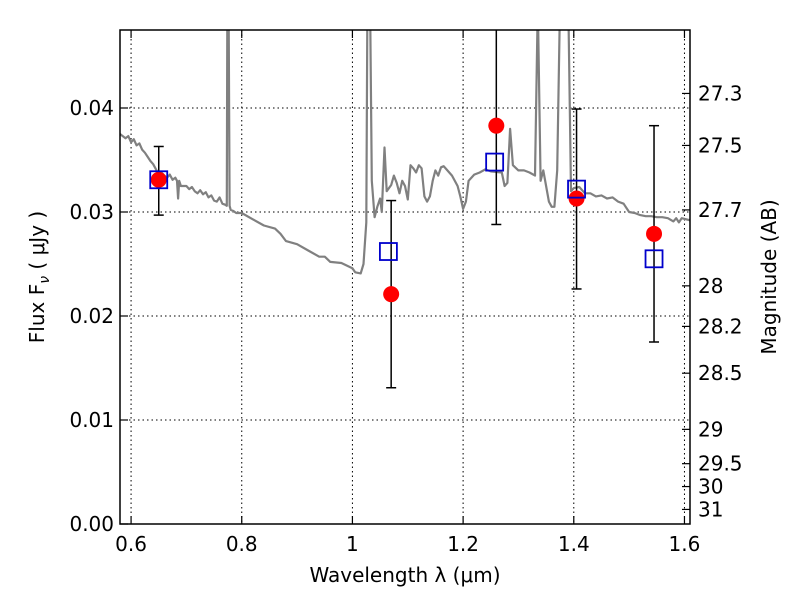 Image resolution: width=800 pixels, height=600 pixels. Describe the element at coordinates (37, 313) in the screenshot. I see `y-axis-label-text: Flux F` at that location.